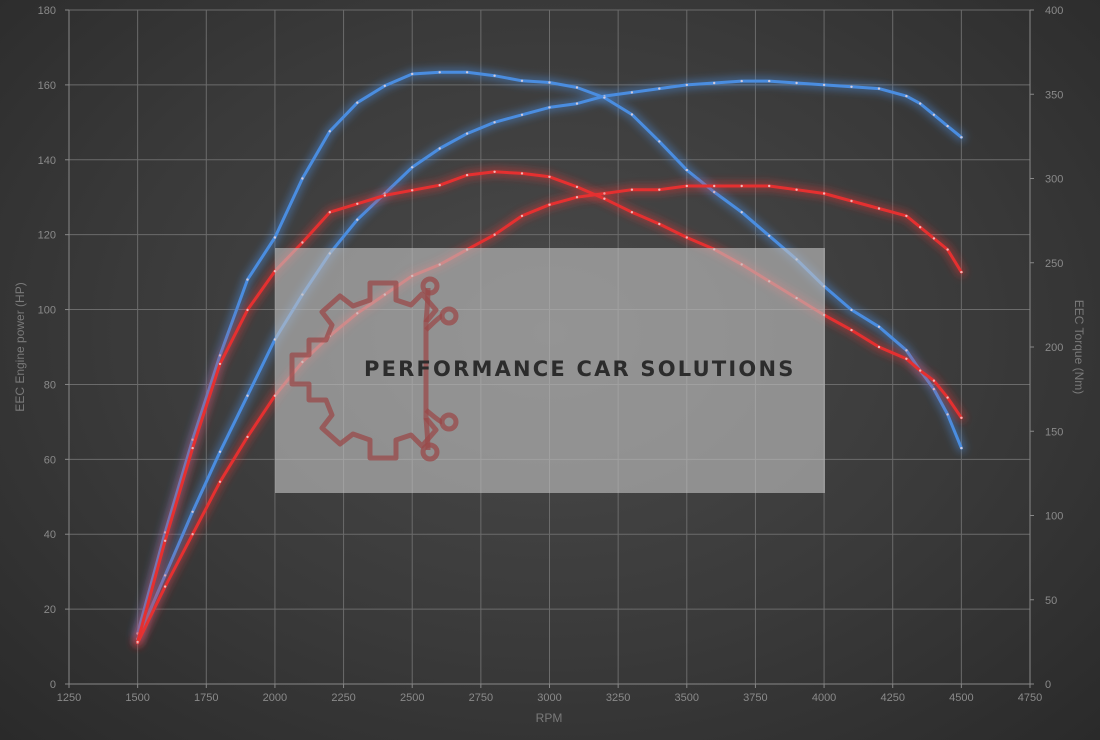 Image resolution: width=1100 pixels, height=740 pixels. Describe the element at coordinates (53, 348) in the screenshot. I see `left-axis-ticks: 0 20 40 60 80 100 120 140 160 180` at that location.